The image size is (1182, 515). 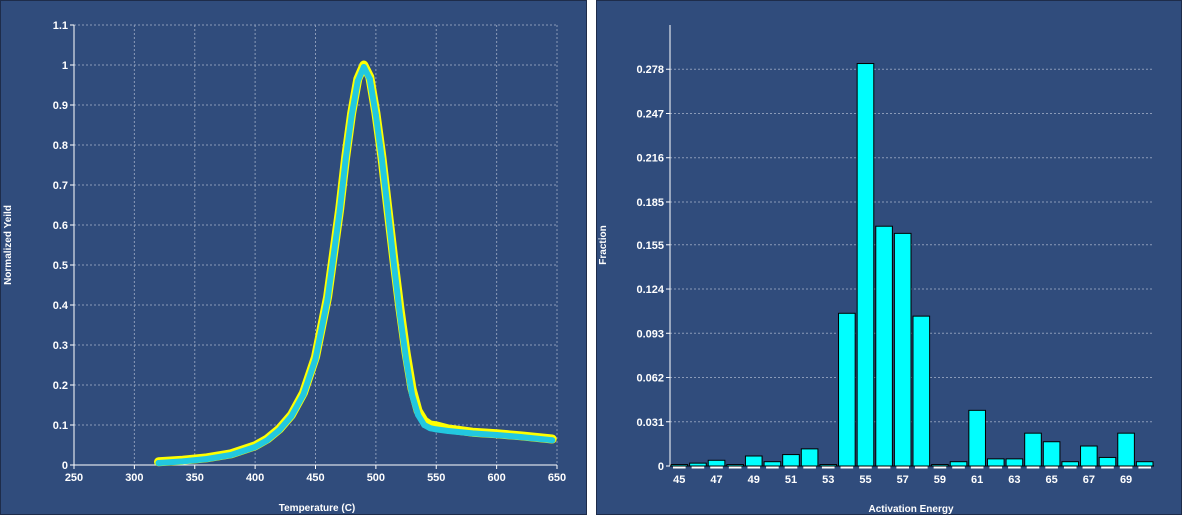 What do you see at coordinates (679, 480) in the screenshot?
I see `x-tick-label: 45` at bounding box center [679, 480].